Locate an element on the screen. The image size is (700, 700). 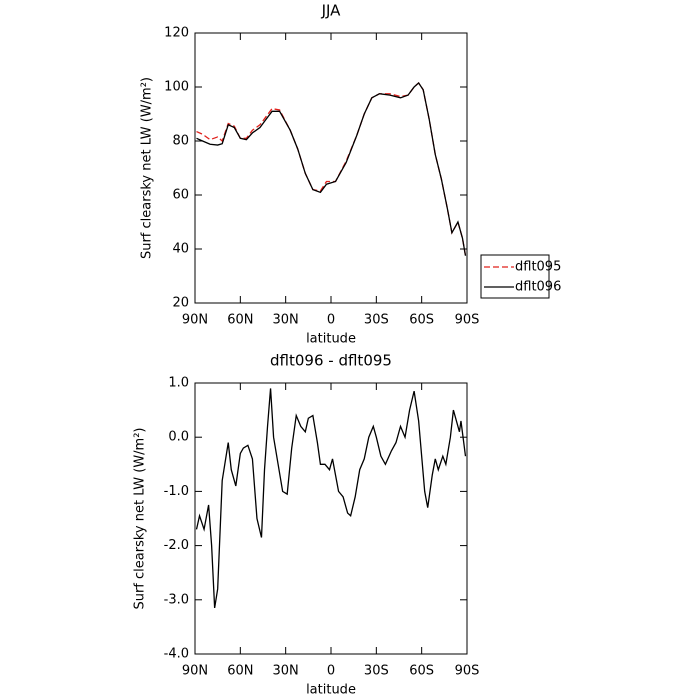
y-tick-label: 0.0 is located at coordinates (178, 437).